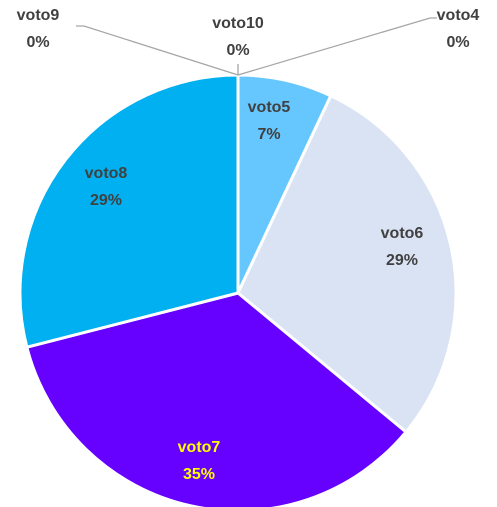  What do you see at coordinates (402, 233) in the screenshot?
I see `data-label-name: voto6` at bounding box center [402, 233].